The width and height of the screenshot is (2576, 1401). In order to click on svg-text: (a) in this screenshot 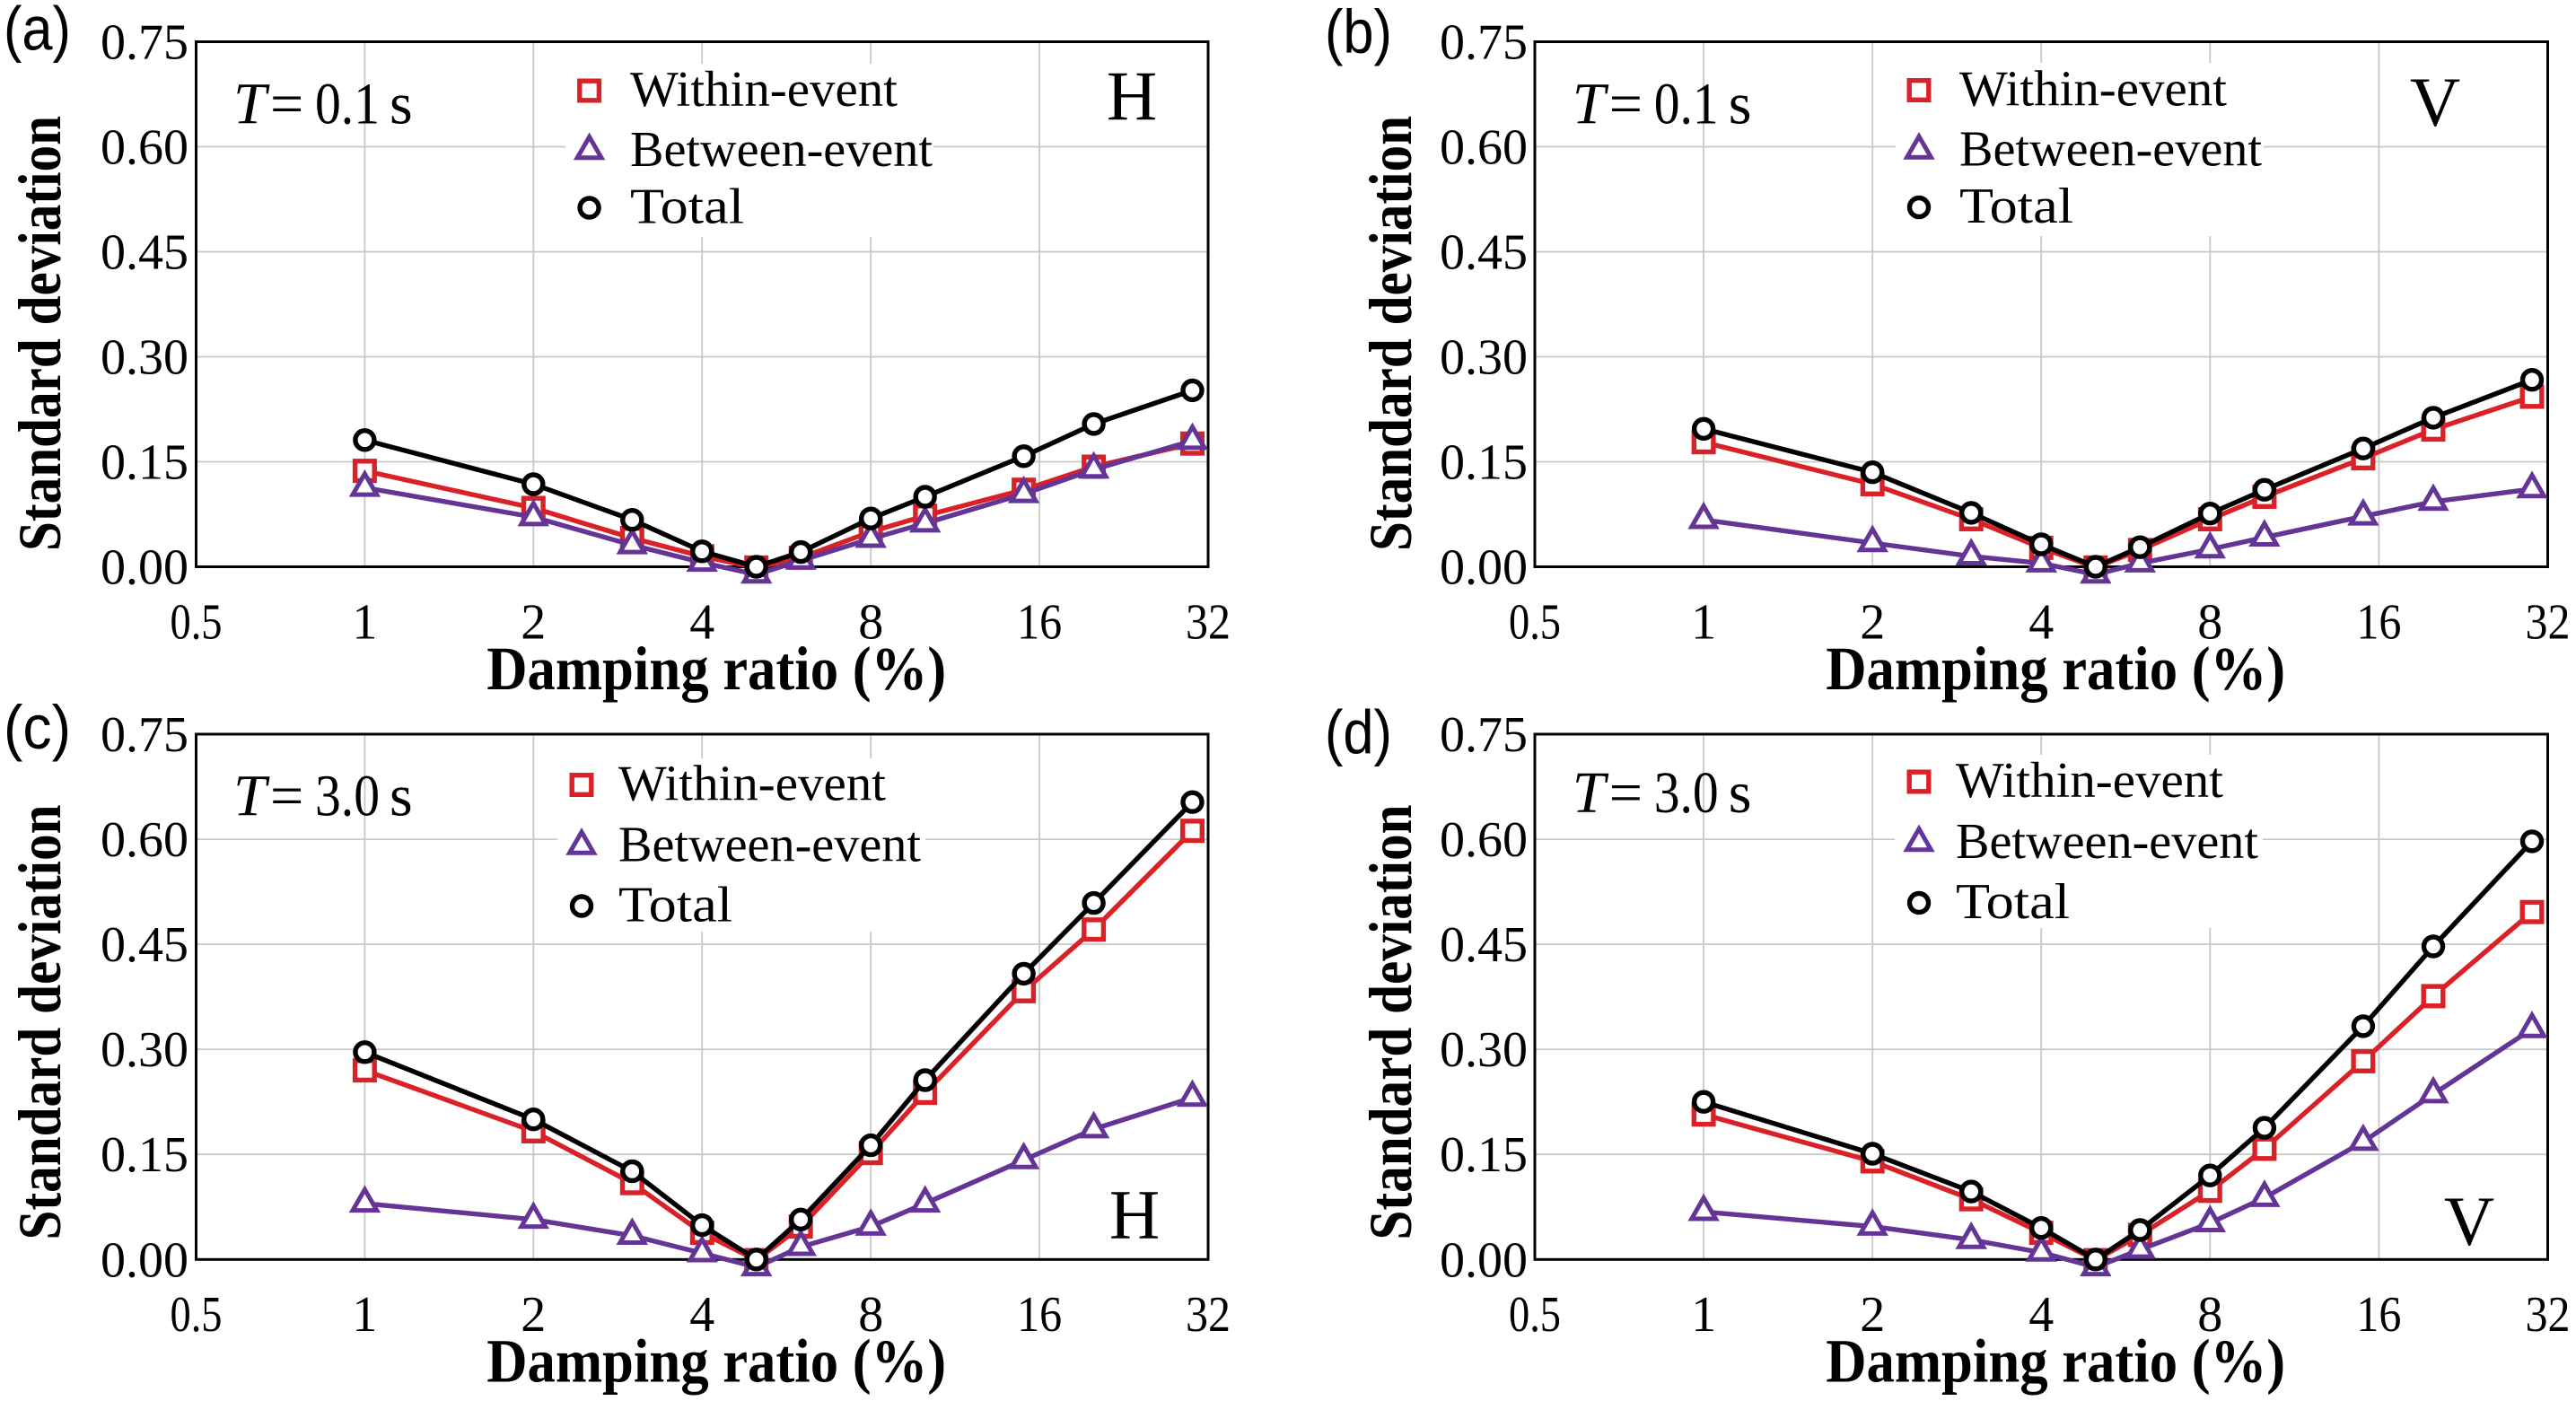, I will do `click(37, 32)`.